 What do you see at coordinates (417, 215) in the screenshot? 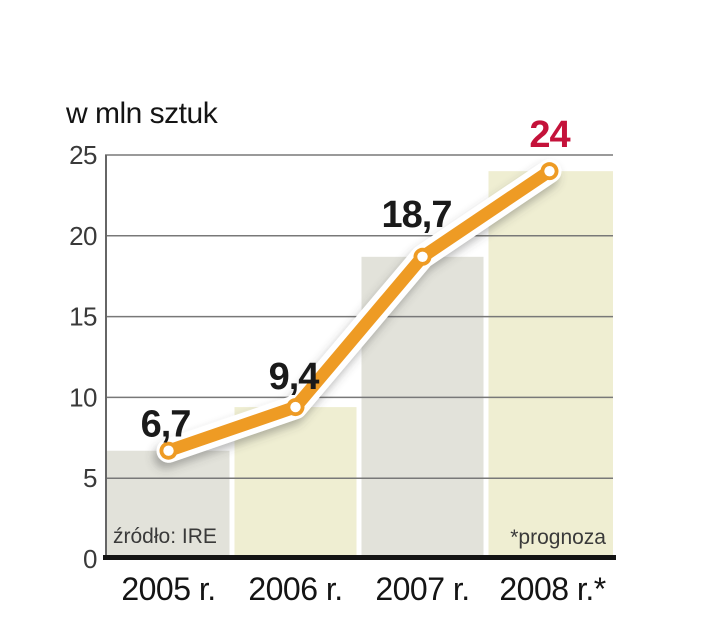
I see `value-label: 18,7` at bounding box center [417, 215].